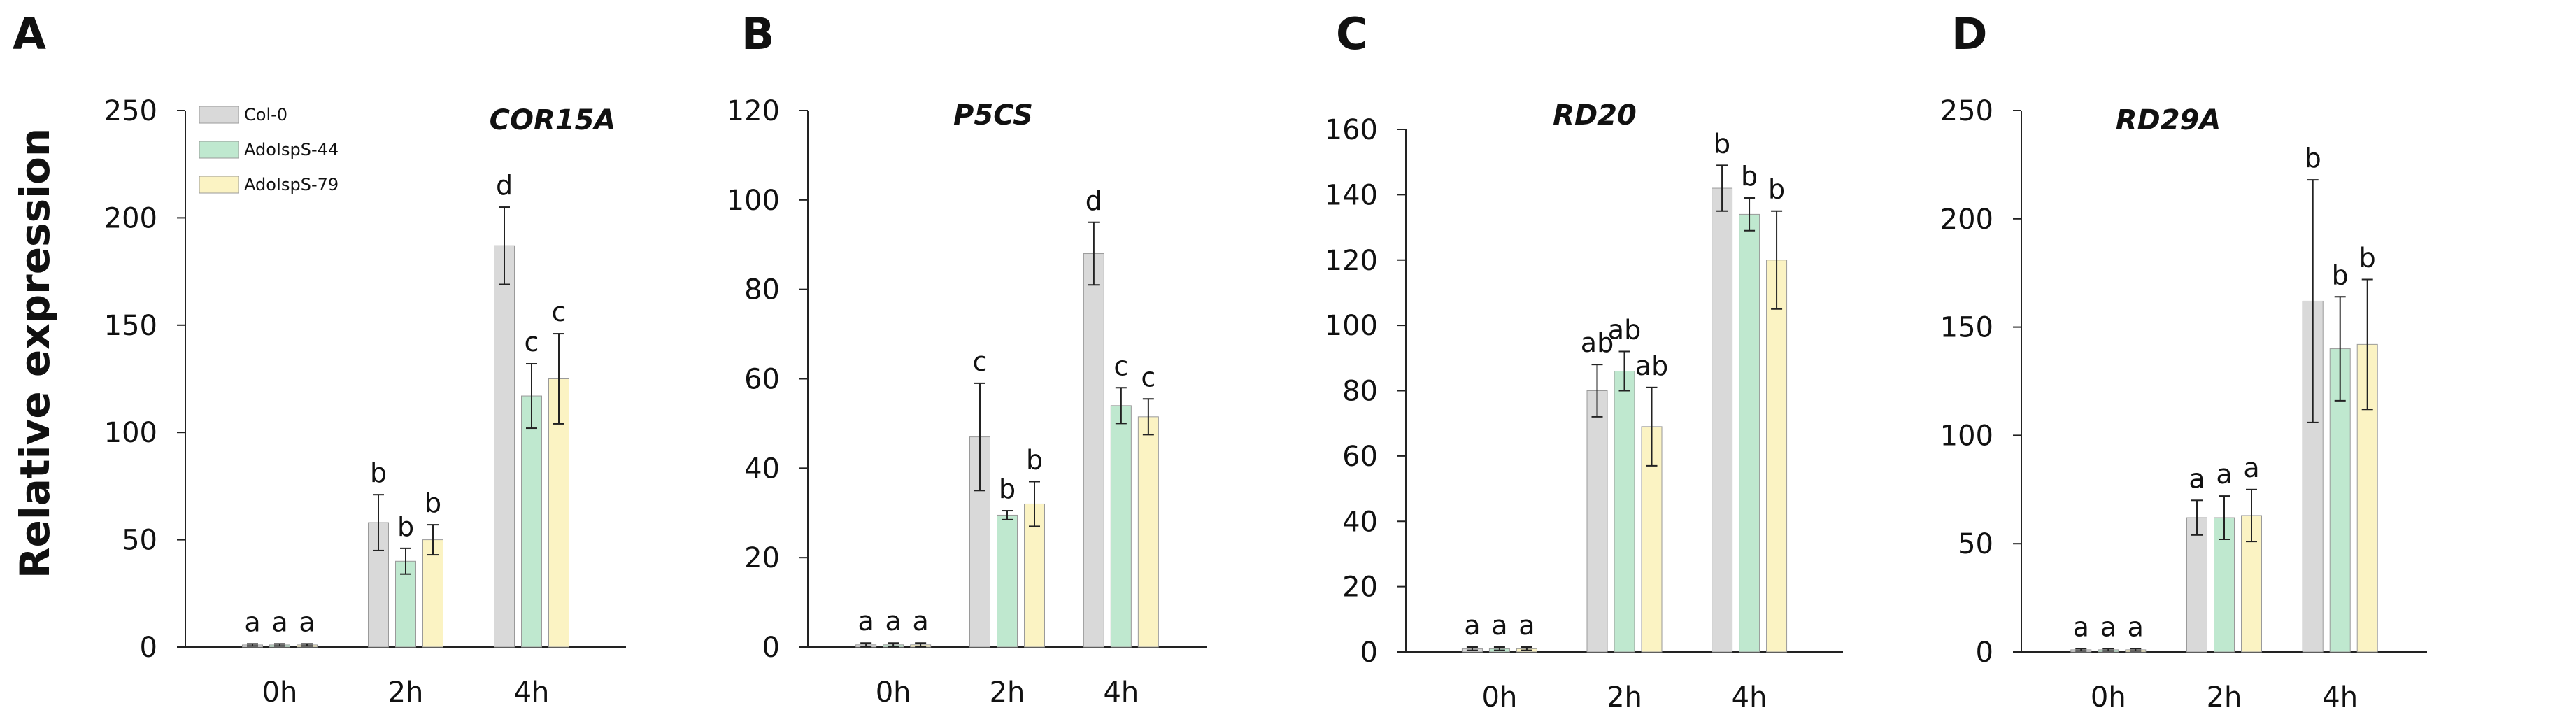 This screenshot has height=724, width=2576. What do you see at coordinates (762, 290) in the screenshot?
I see `y-tick-label: 80` at bounding box center [762, 290].